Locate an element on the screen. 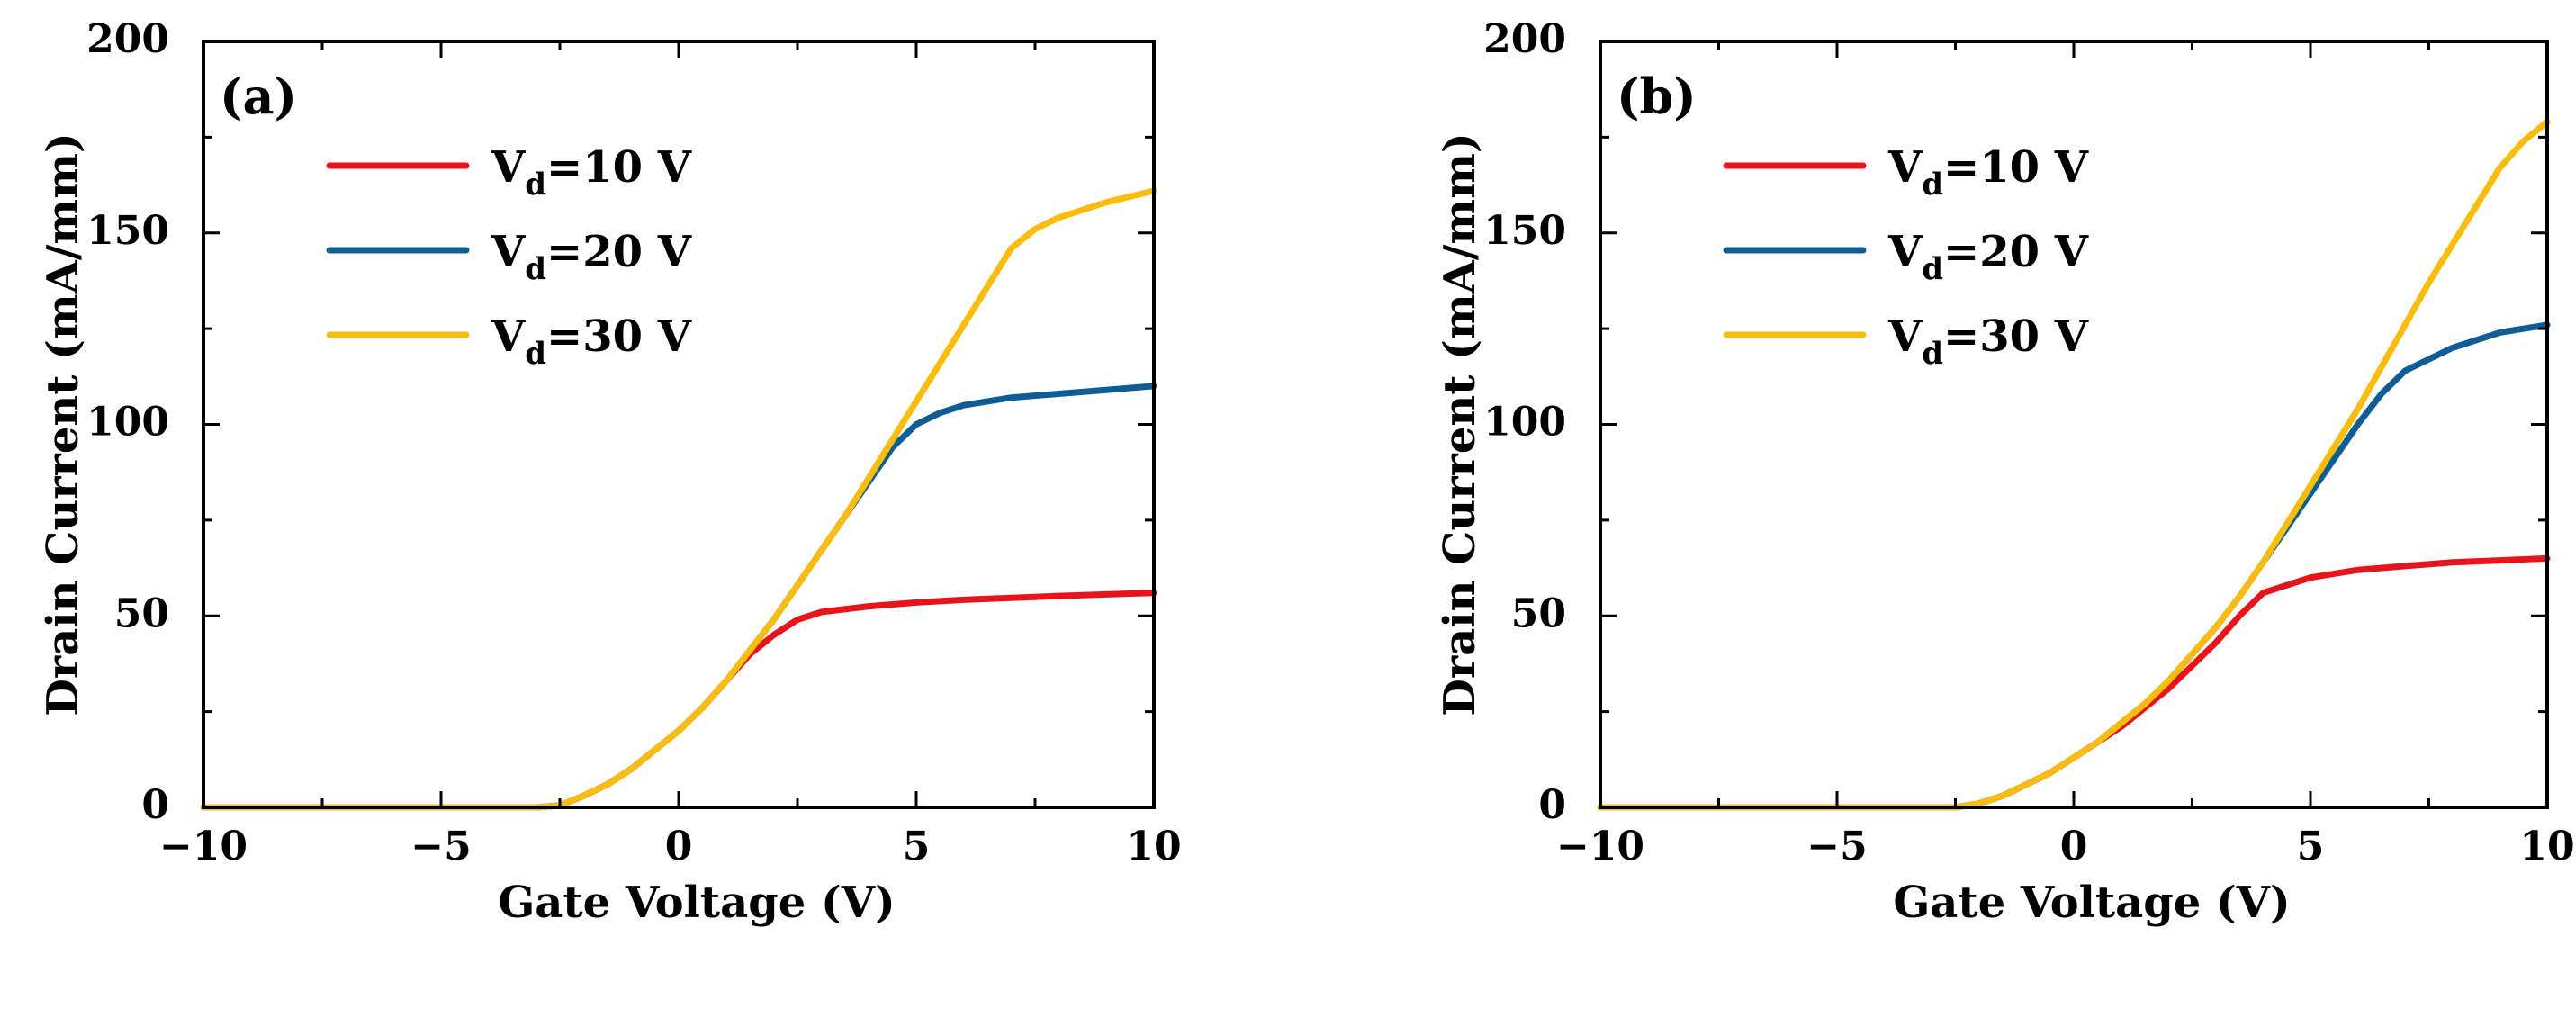 This screenshot has height=1009, width=2576. panel-label: (a) is located at coordinates (258, 97).